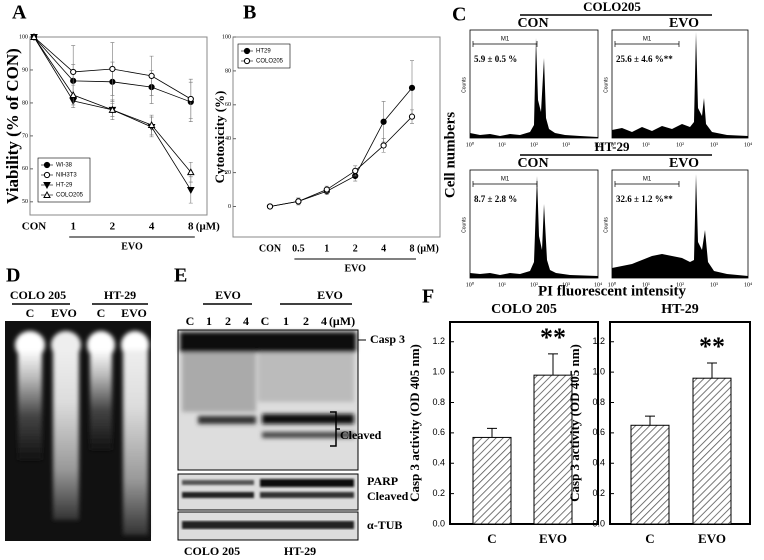 The image size is (764, 560). I want to click on blot-treatment: EVO, so click(330, 295).